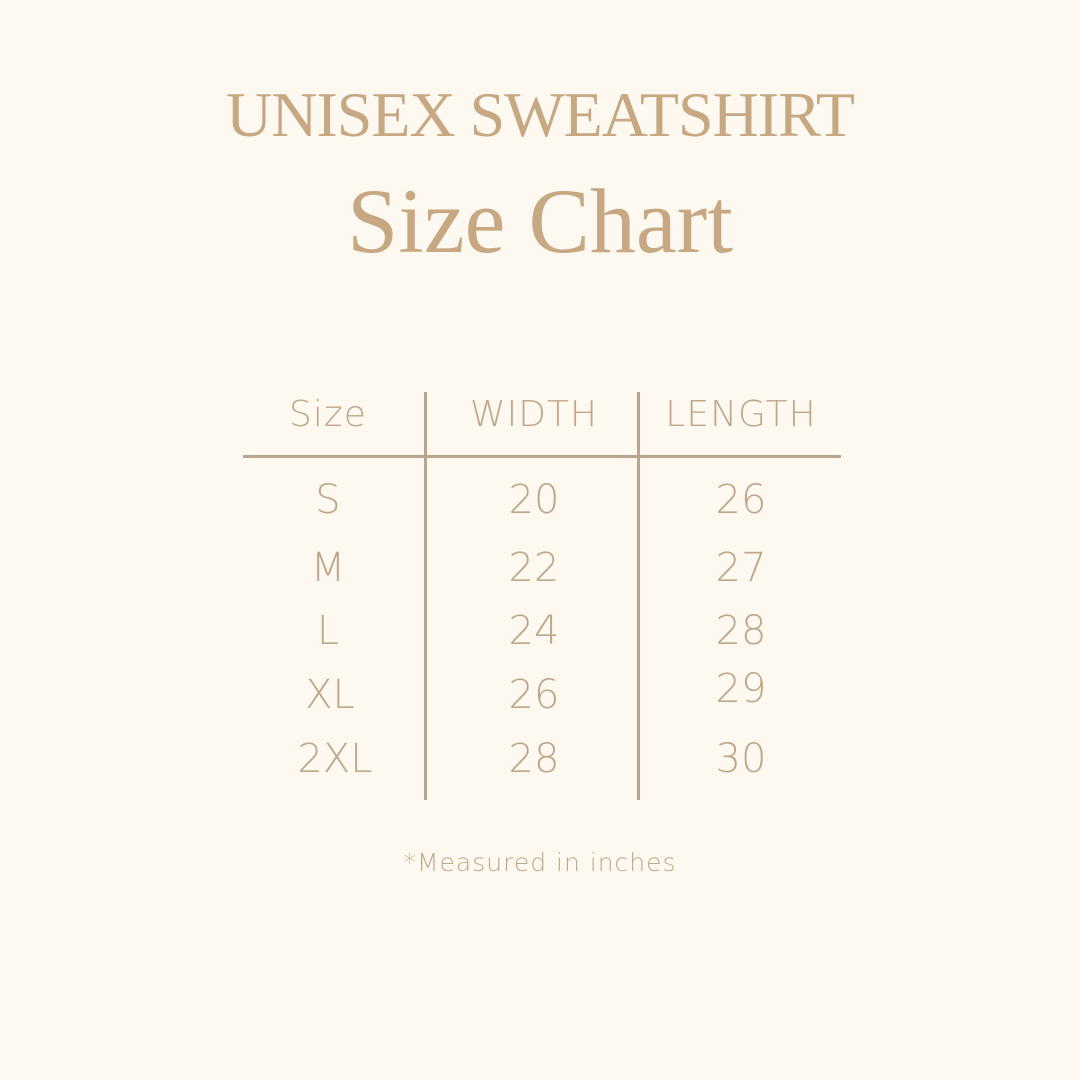 The width and height of the screenshot is (1080, 1080). Describe the element at coordinates (540, 114) in the screenshot. I see `title-line-1: UNISEX SWEATSHIRT` at that location.